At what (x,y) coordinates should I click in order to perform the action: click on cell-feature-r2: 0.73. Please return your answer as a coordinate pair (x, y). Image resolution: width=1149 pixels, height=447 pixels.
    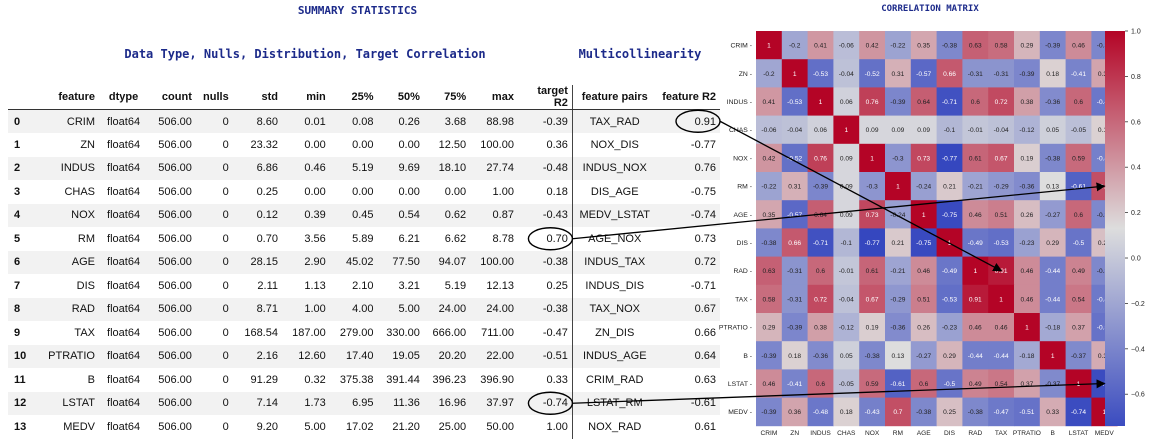
    Looking at the image, I should click on (705, 238).